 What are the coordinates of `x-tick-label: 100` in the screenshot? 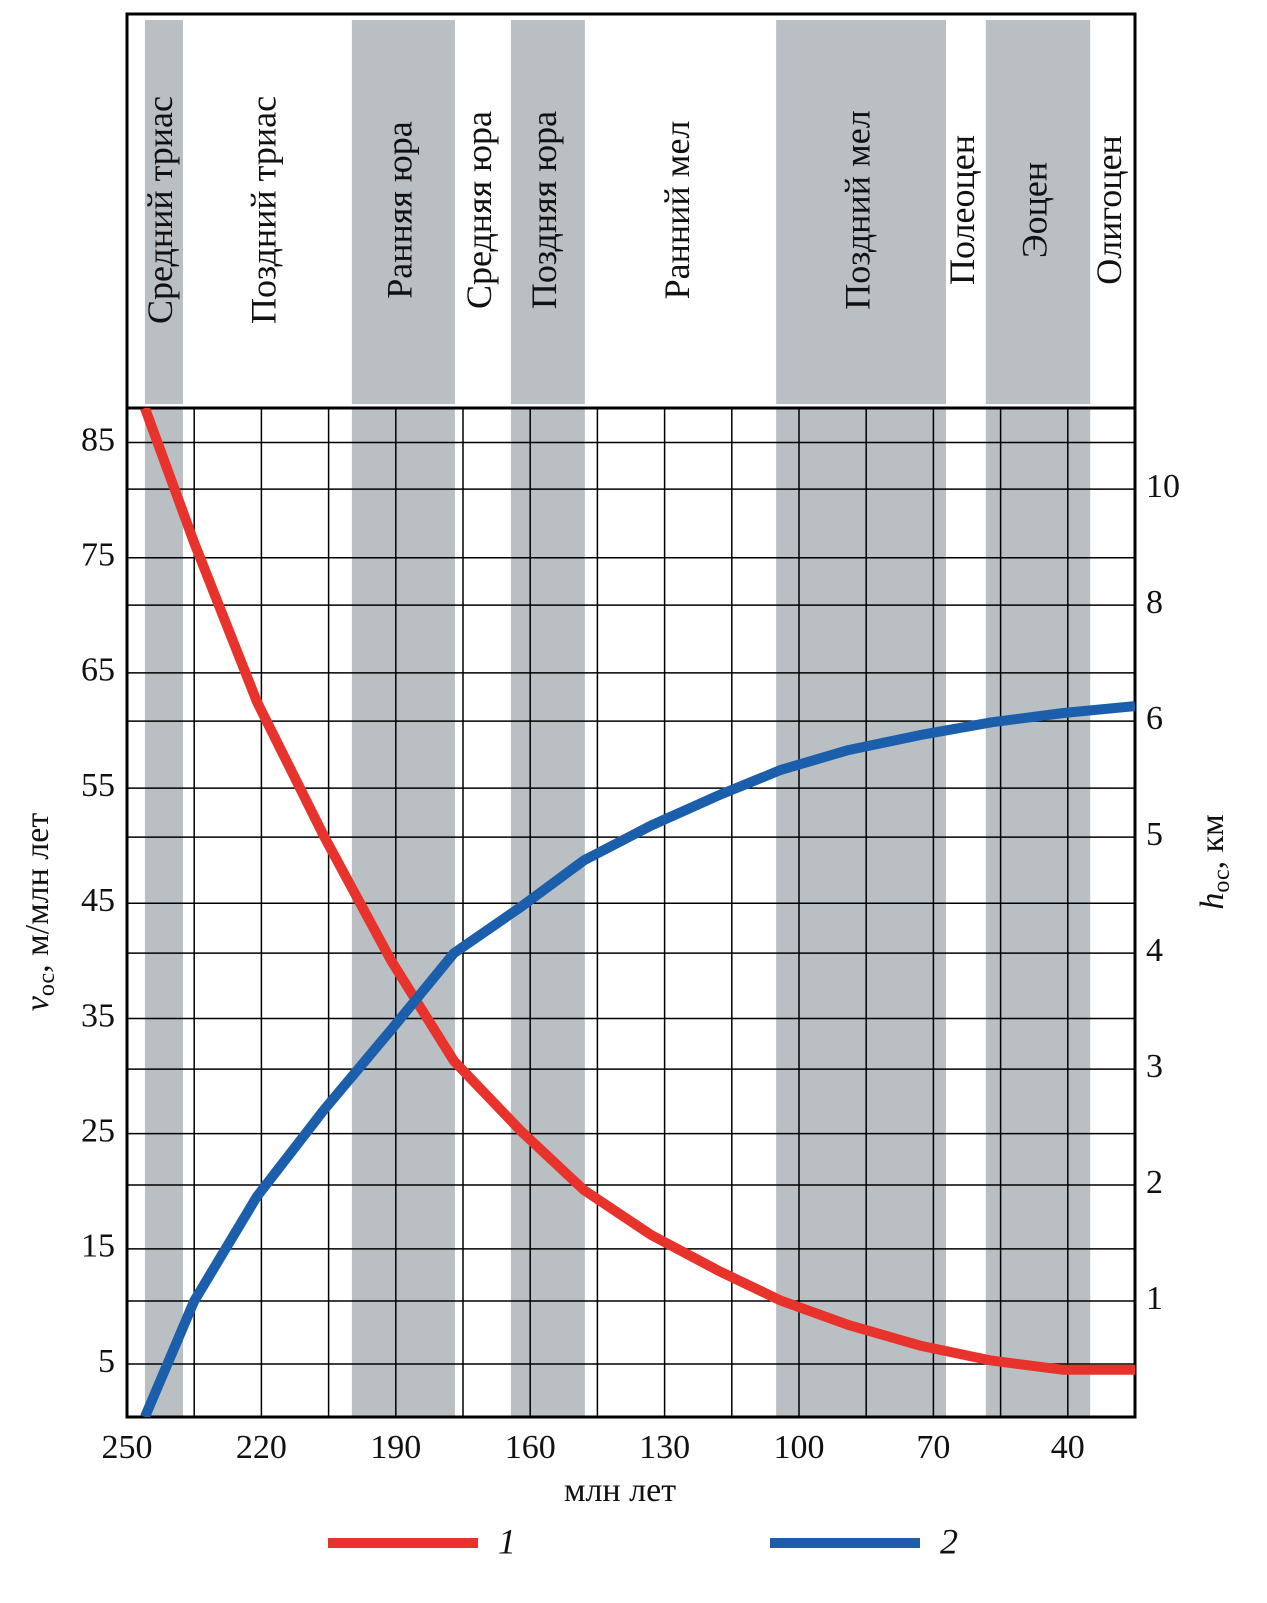 It's located at (799, 1447).